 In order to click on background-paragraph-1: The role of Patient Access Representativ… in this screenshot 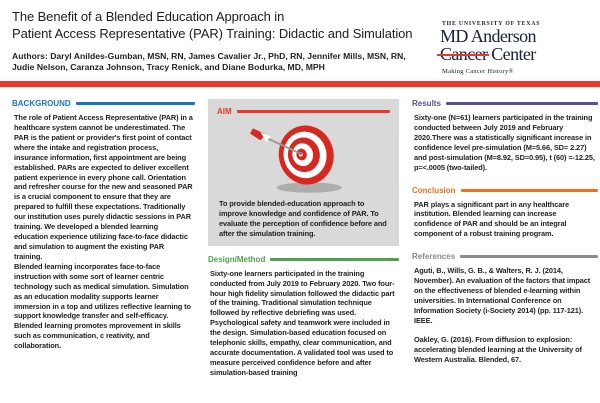, I will do `click(103, 187)`.